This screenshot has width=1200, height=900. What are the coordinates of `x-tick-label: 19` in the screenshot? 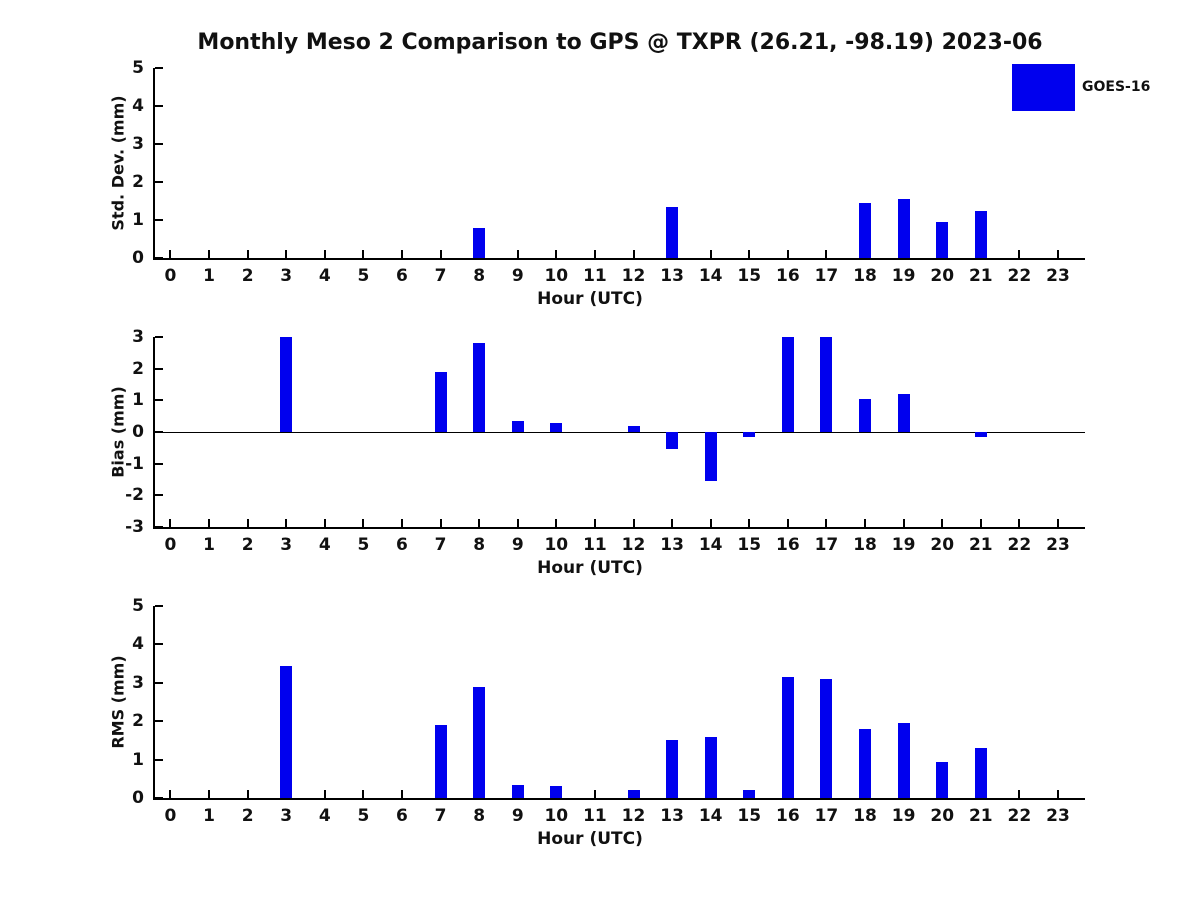 It's located at (903, 545).